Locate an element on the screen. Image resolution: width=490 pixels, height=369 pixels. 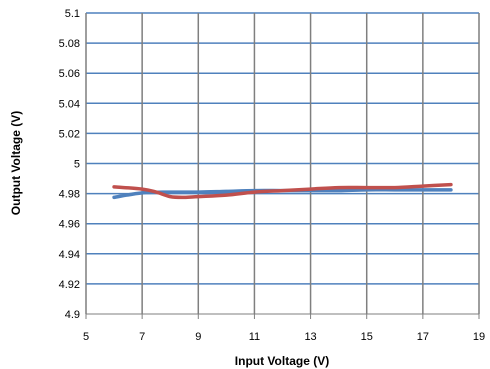
y-tick-label: 5.06 is located at coordinates (69, 74).